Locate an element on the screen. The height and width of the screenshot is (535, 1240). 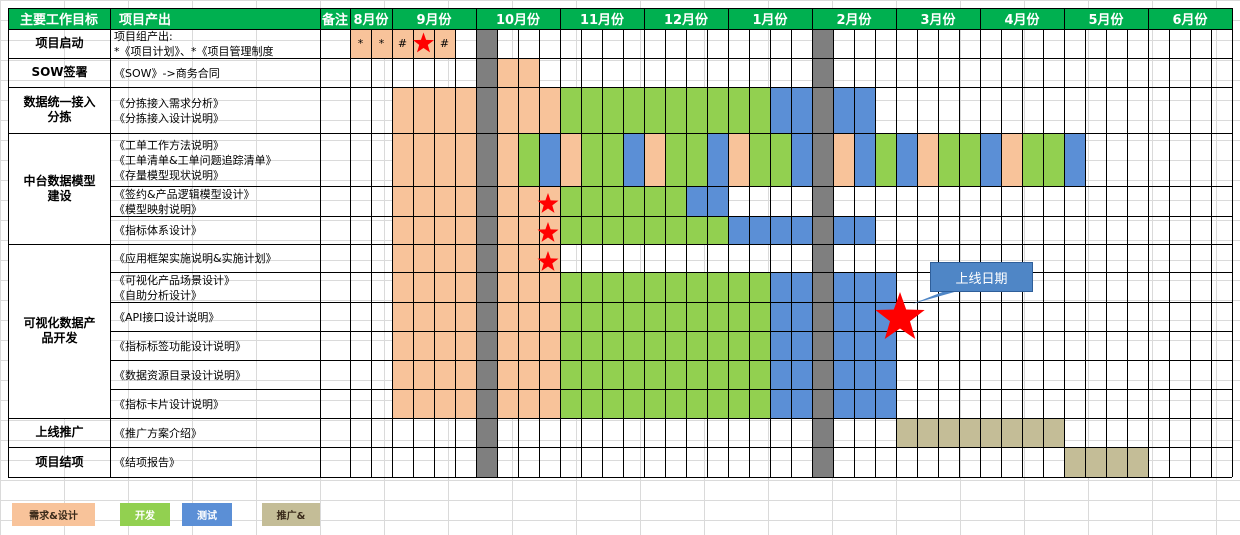
star-icon is located at coordinates (548, 232).